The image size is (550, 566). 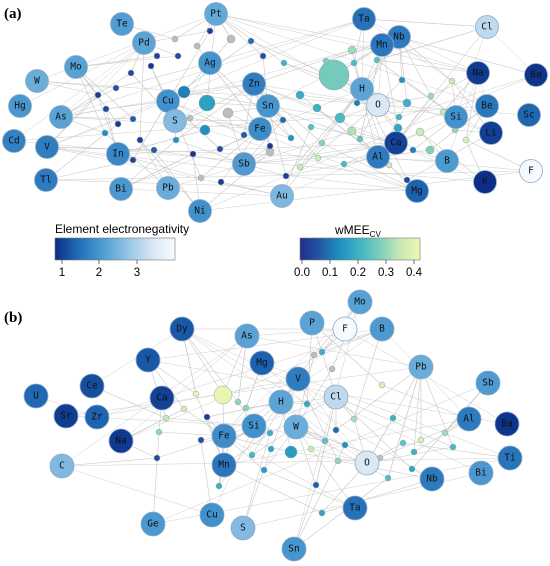 I want to click on element-node-label: Mg, so click(x=261, y=363).